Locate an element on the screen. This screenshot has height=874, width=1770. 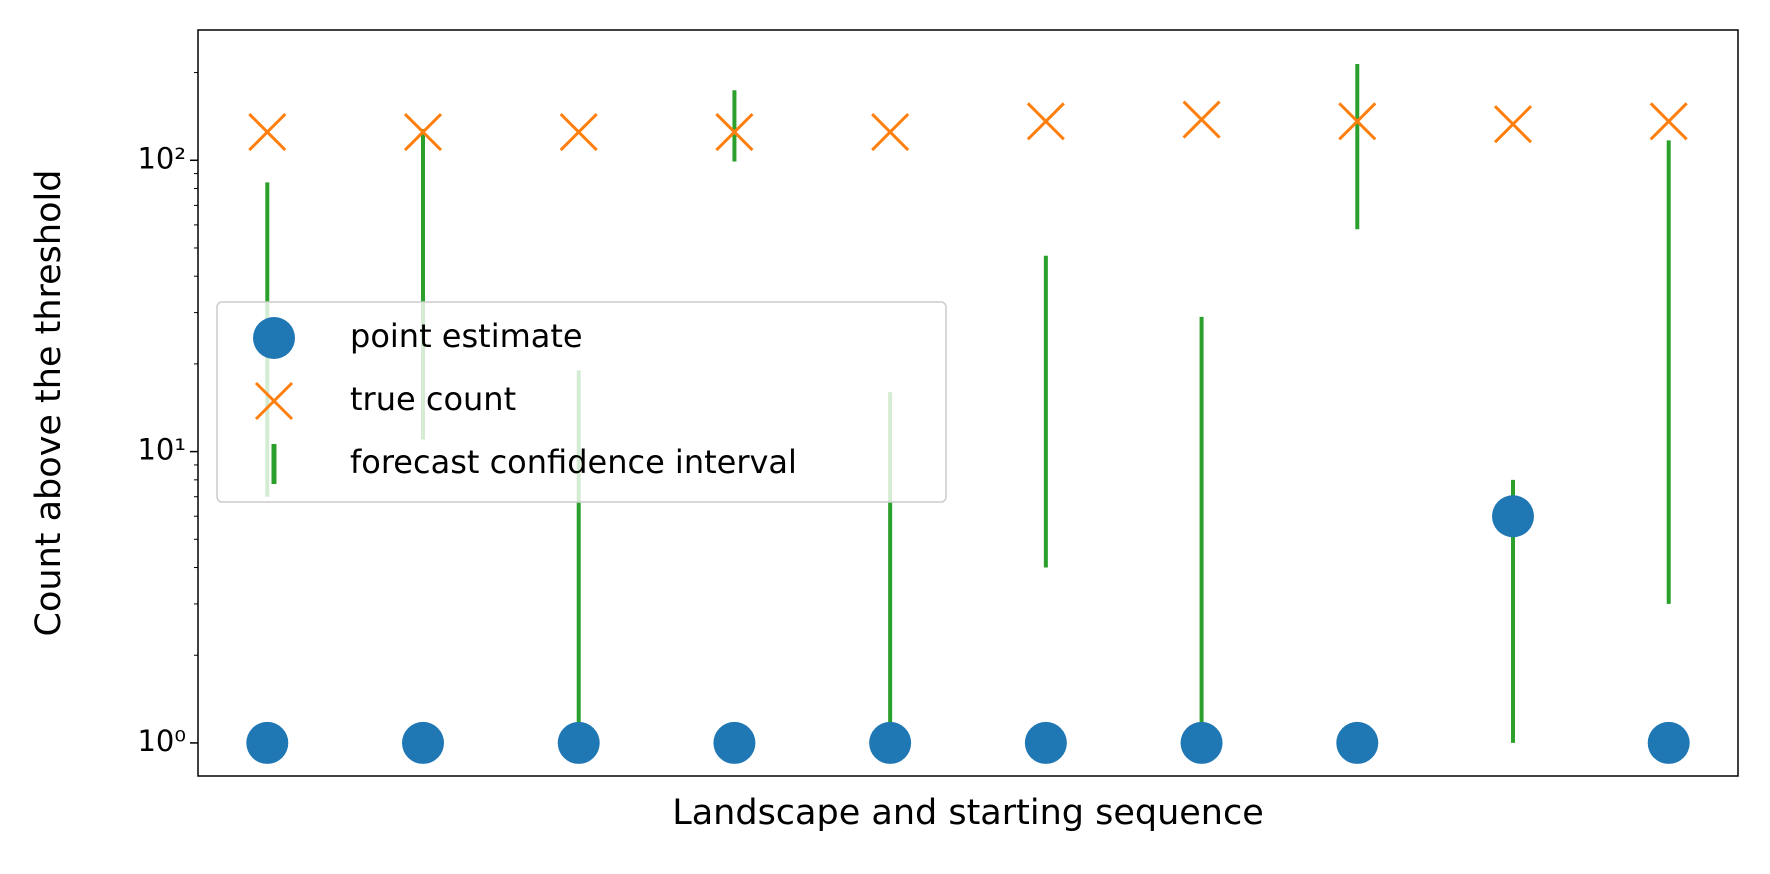
legend-label: true count is located at coordinates (433, 399).